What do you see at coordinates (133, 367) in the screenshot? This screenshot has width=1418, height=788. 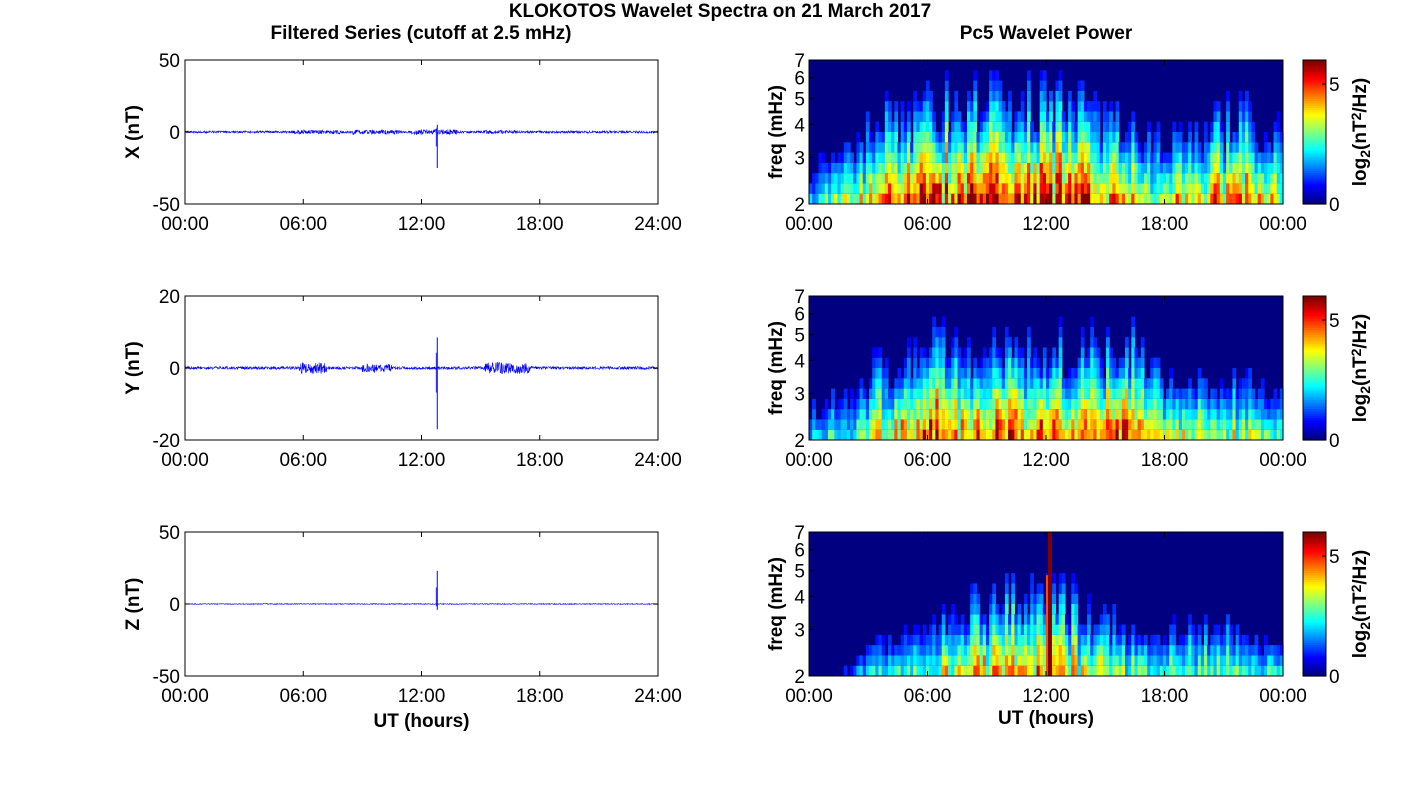 I see `series-y-ylabel: Y (nT)` at bounding box center [133, 367].